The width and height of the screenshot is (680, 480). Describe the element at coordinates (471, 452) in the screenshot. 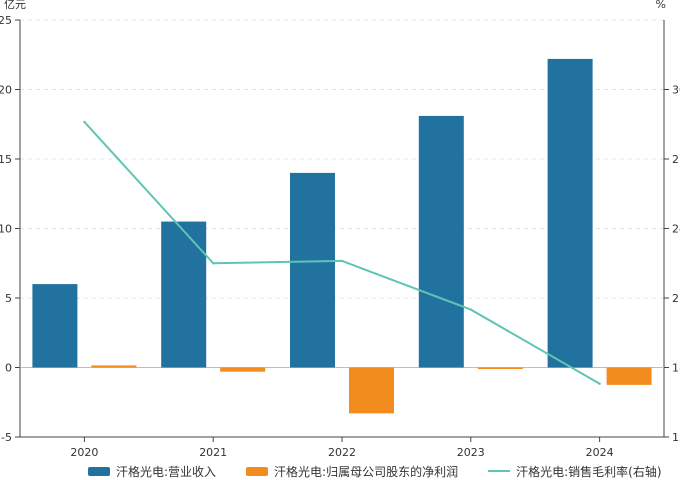

I see `x-tick-label: 2023` at that location.